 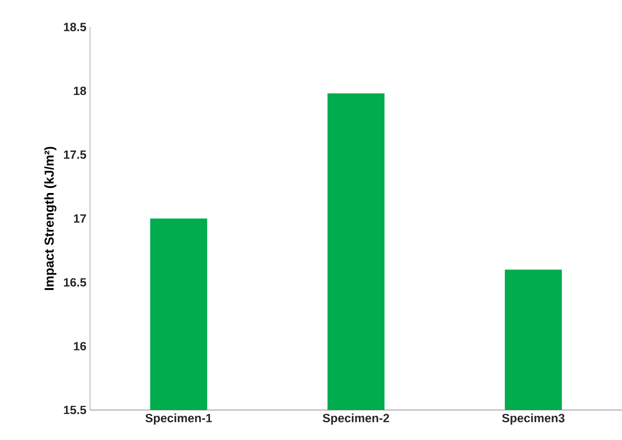 I want to click on y-axis-title: Impact Strength (kJ/m²), so click(x=50, y=218).